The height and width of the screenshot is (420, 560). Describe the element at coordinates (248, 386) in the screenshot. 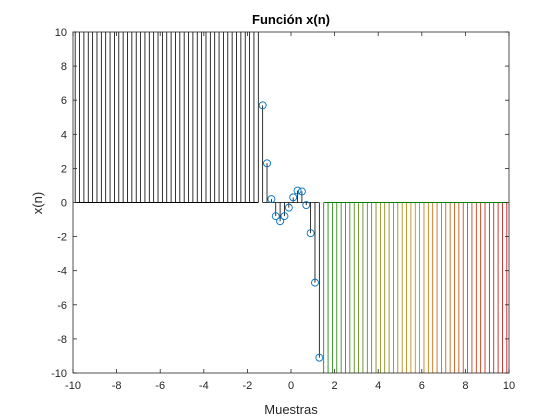

I see `x-tick-label: -2` at that location.